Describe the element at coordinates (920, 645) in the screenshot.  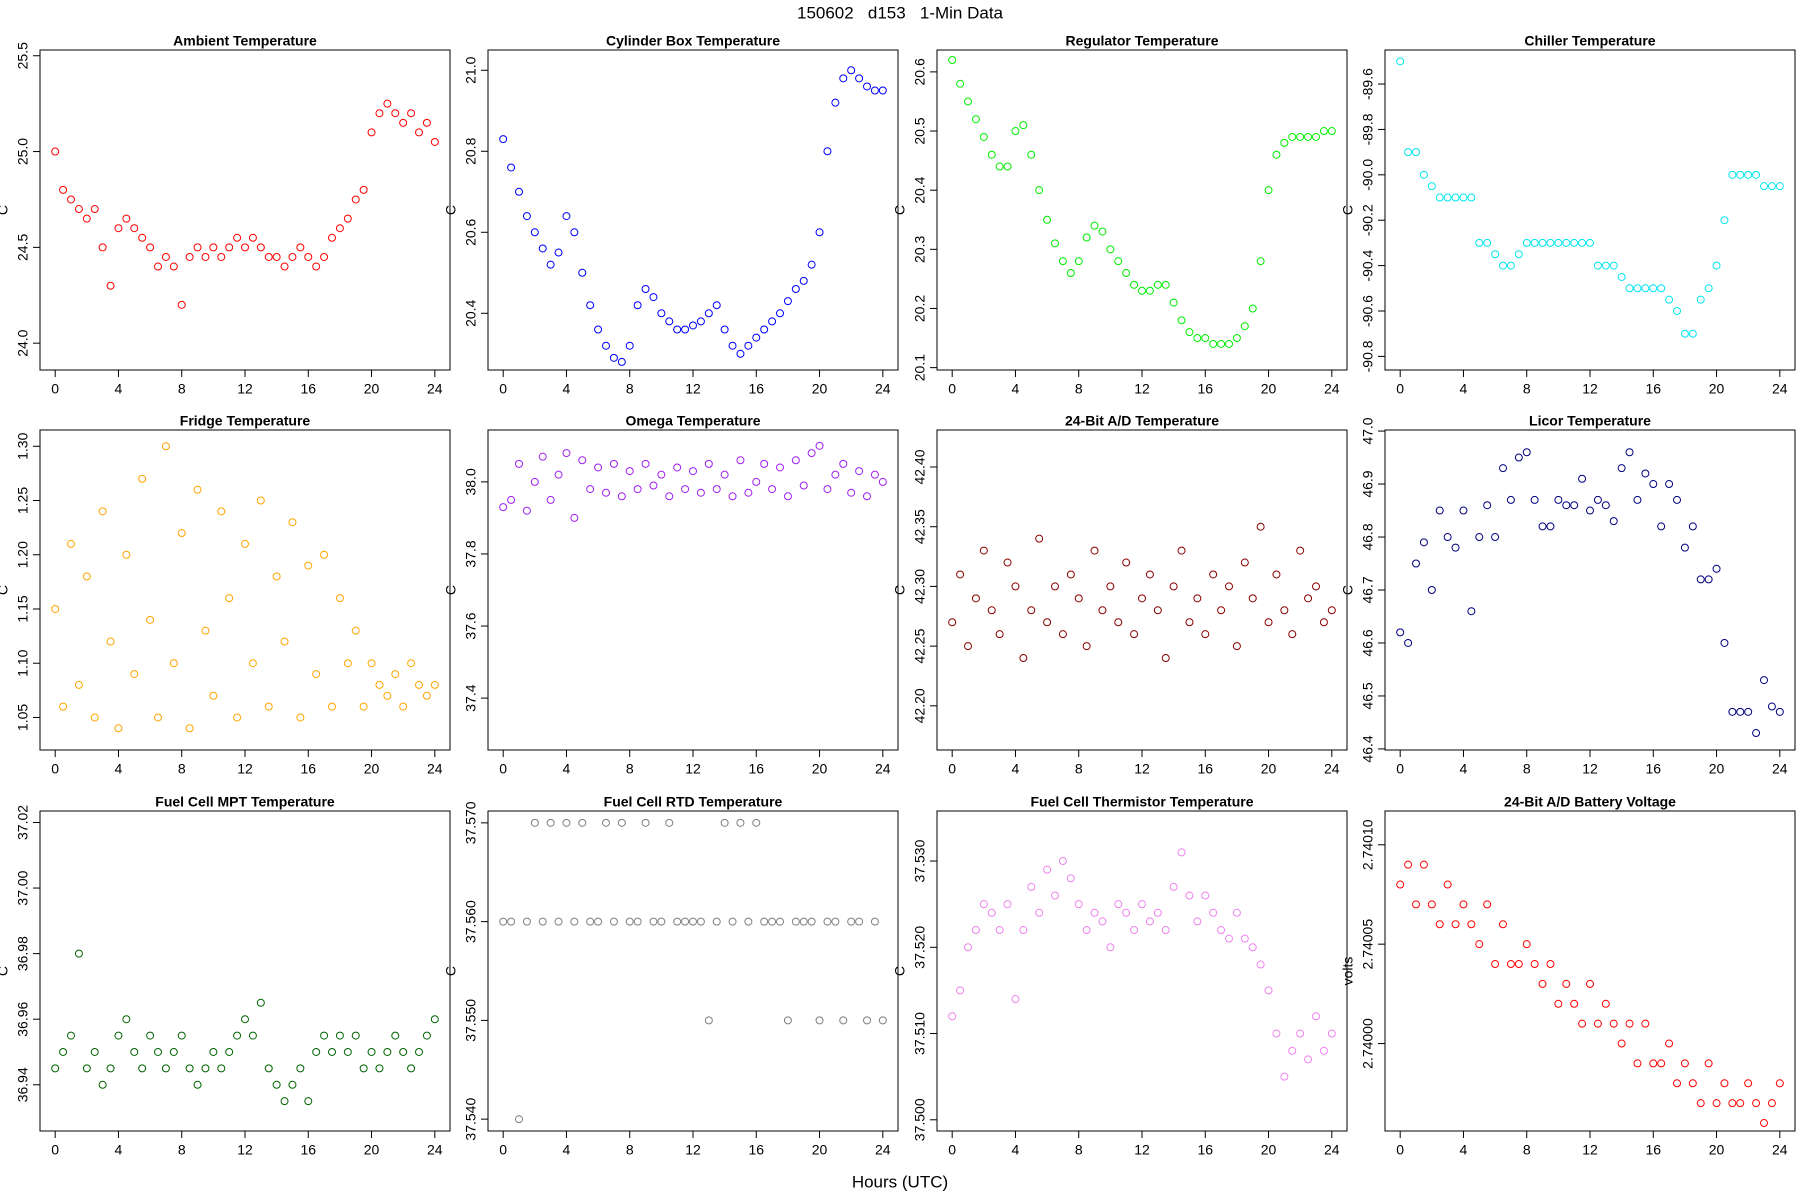
I see `y-tick-label: 42.25` at that location.